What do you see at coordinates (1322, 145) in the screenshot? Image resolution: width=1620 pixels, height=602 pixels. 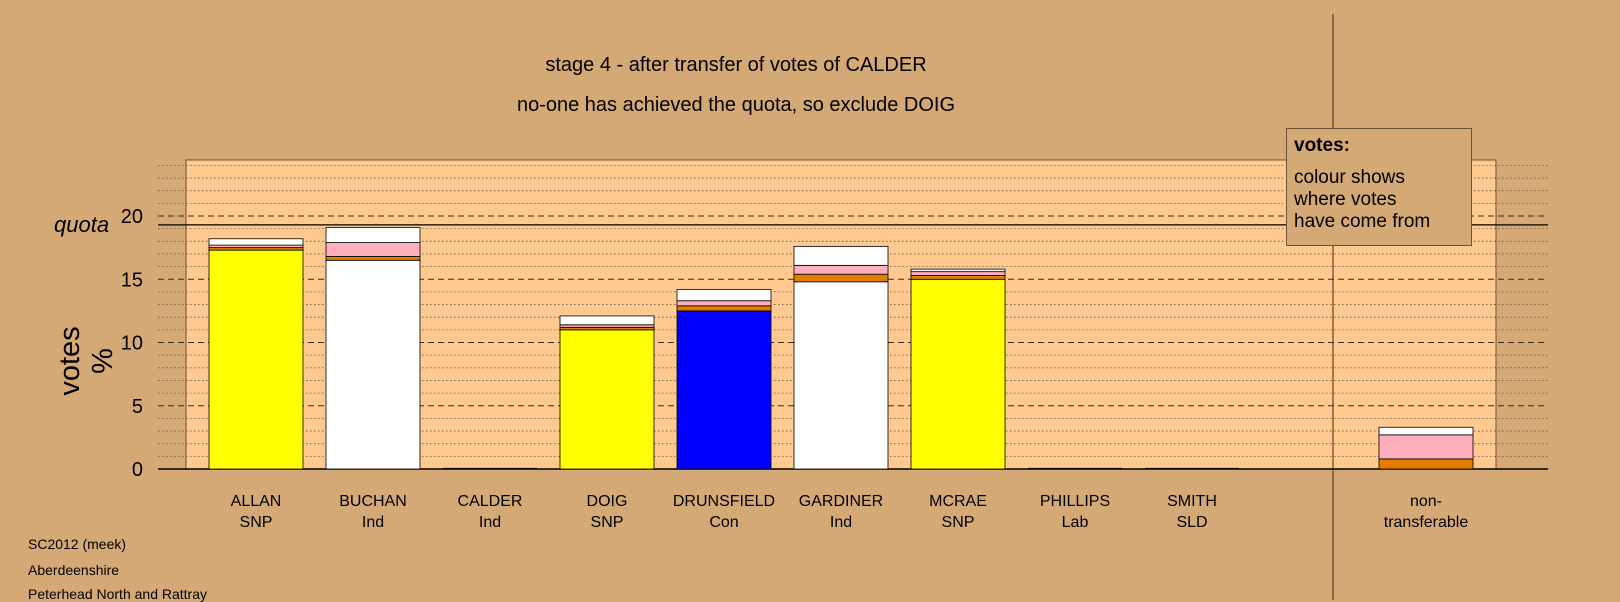 I see `legend-title: votes:` at bounding box center [1322, 145].